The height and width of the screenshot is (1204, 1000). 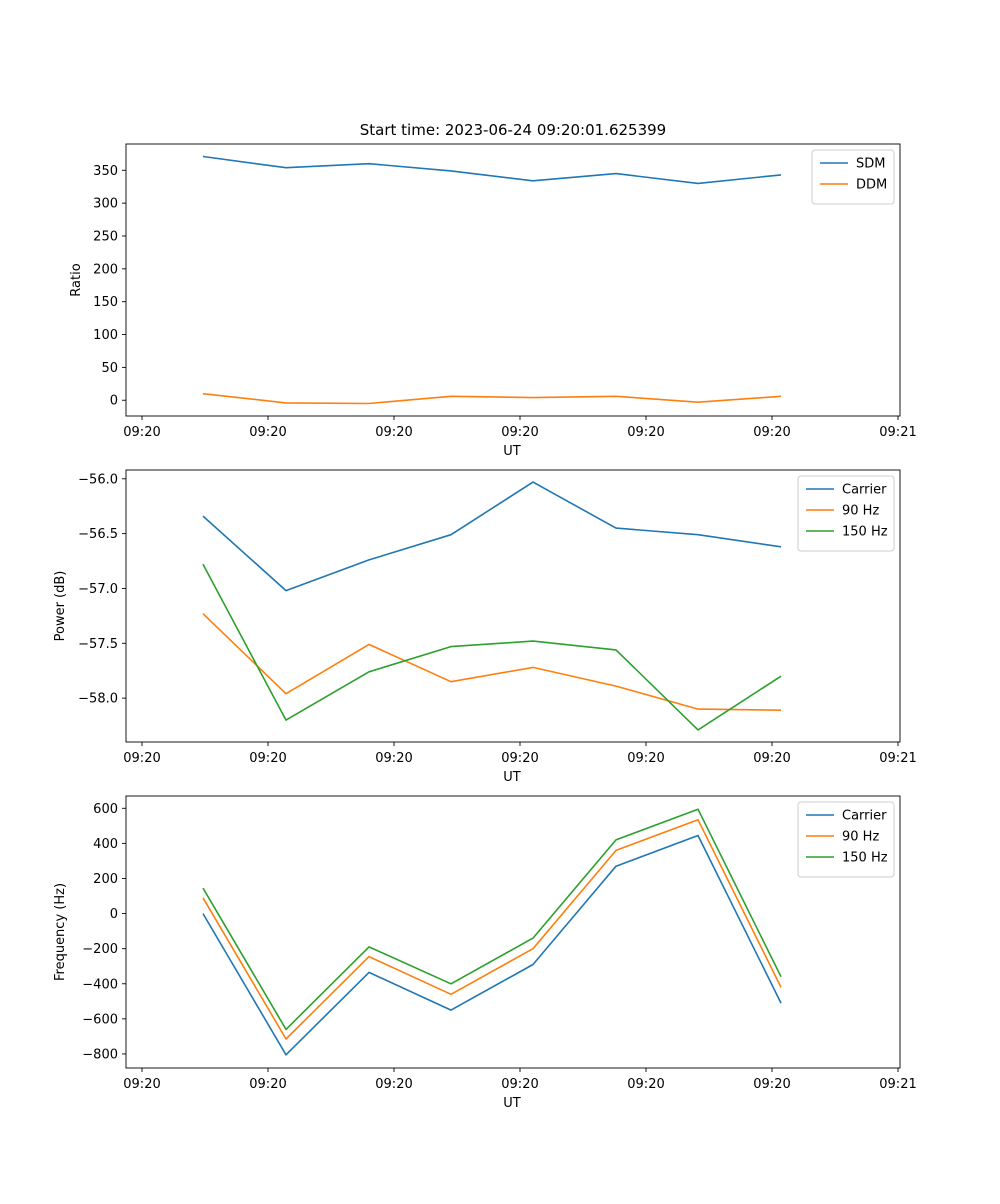 I want to click on y-tick-label: 50, so click(x=109, y=368).